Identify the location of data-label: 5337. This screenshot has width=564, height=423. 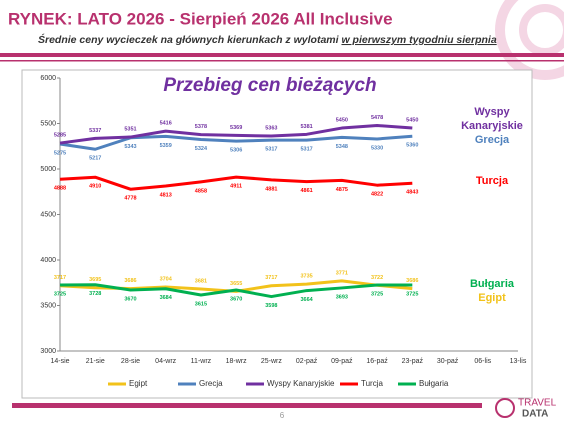
(95, 131).